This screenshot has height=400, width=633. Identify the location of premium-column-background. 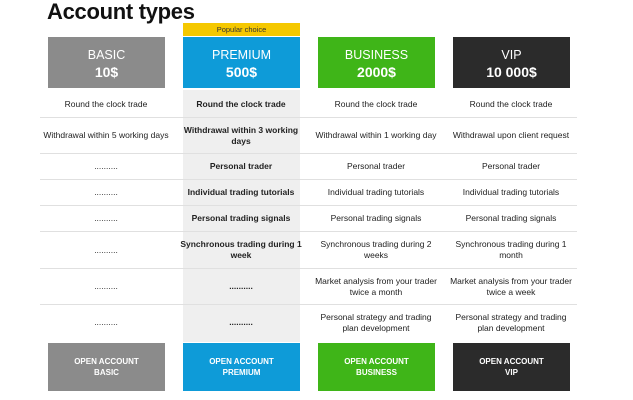
(241, 216).